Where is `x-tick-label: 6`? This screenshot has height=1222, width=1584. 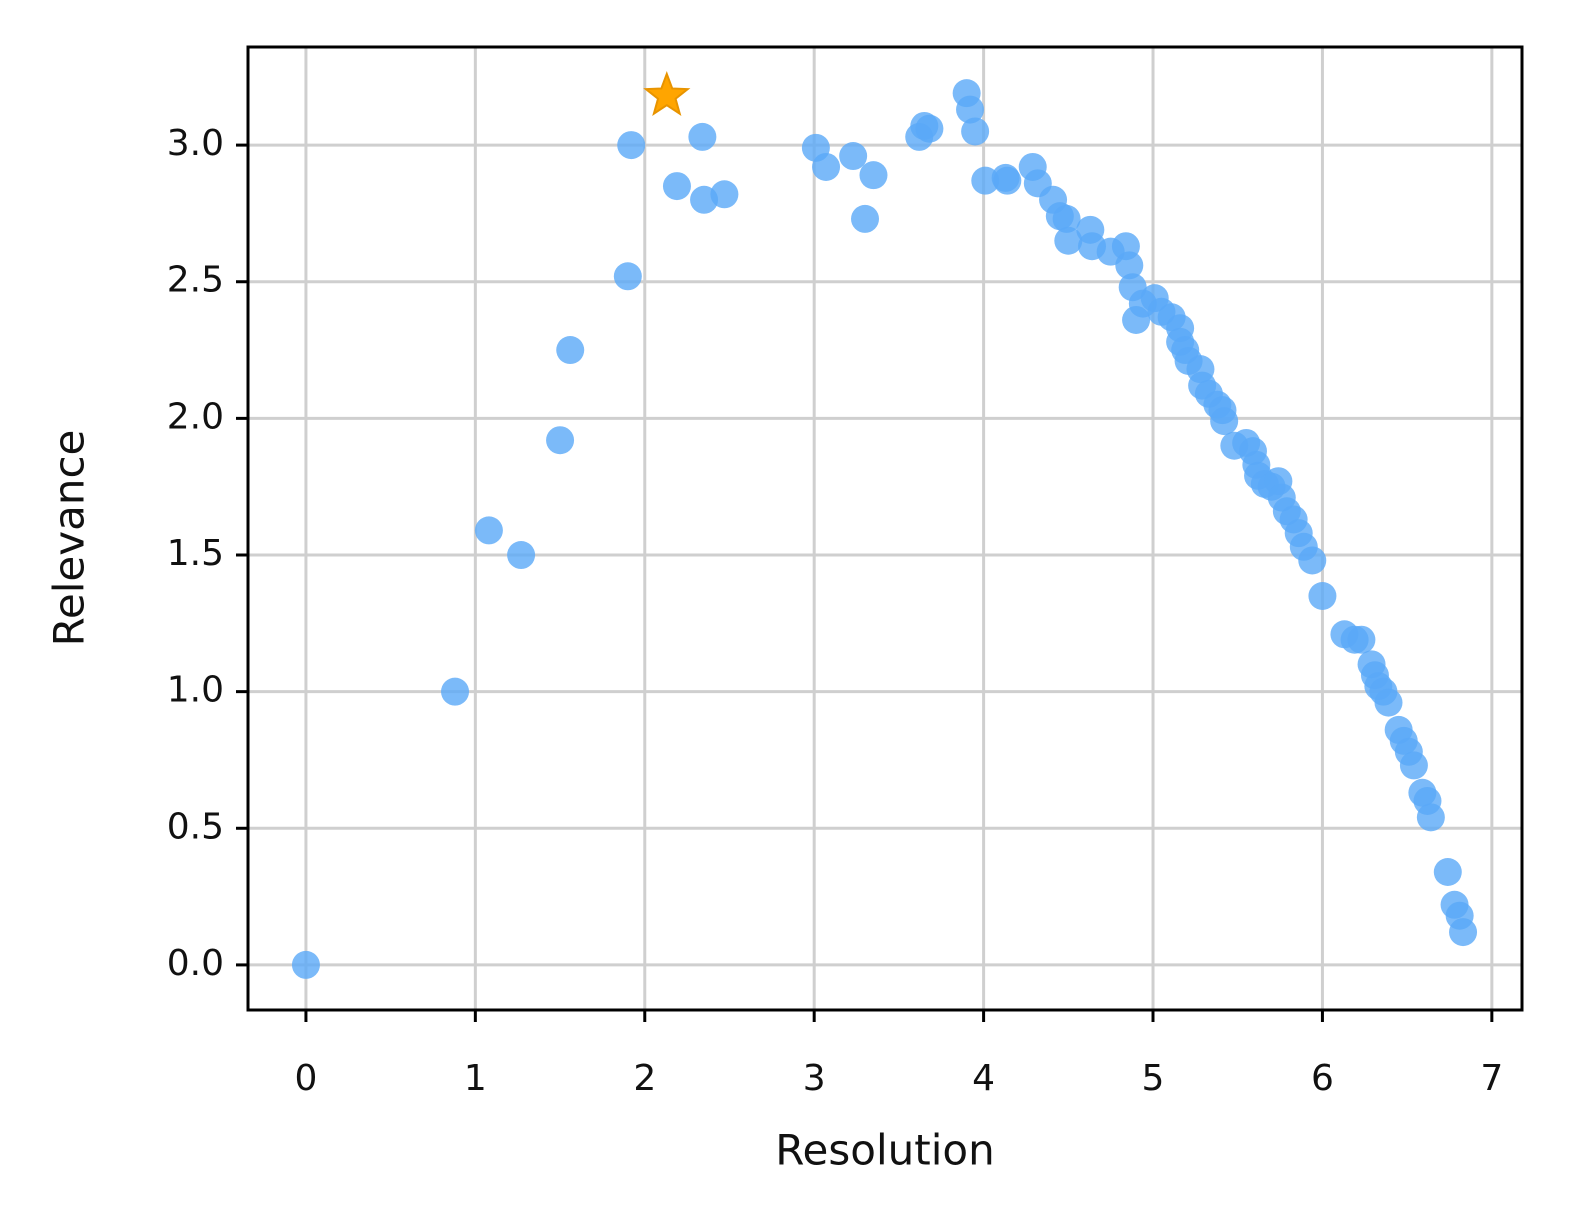 x-tick-label: 6 is located at coordinates (1322, 1078).